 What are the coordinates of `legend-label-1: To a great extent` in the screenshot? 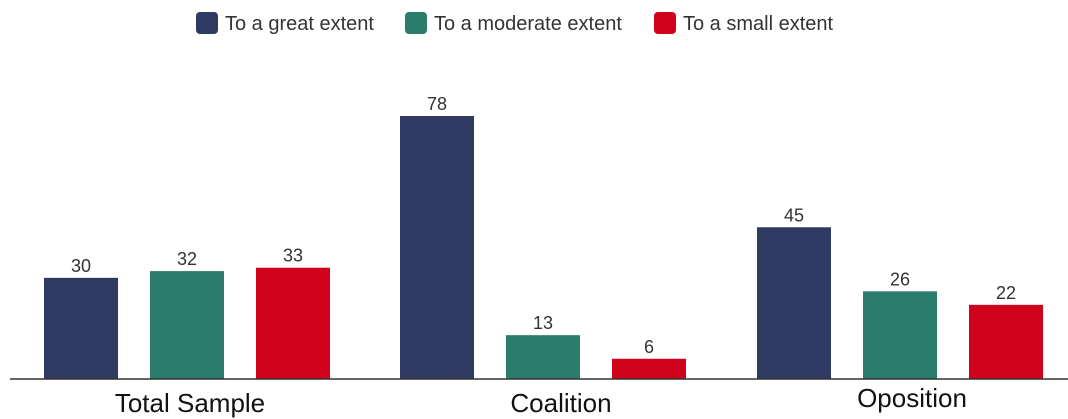 It's located at (299, 24).